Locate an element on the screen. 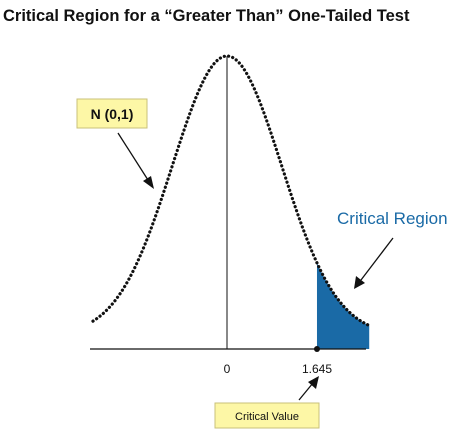  critical-value-point is located at coordinates (316, 349).